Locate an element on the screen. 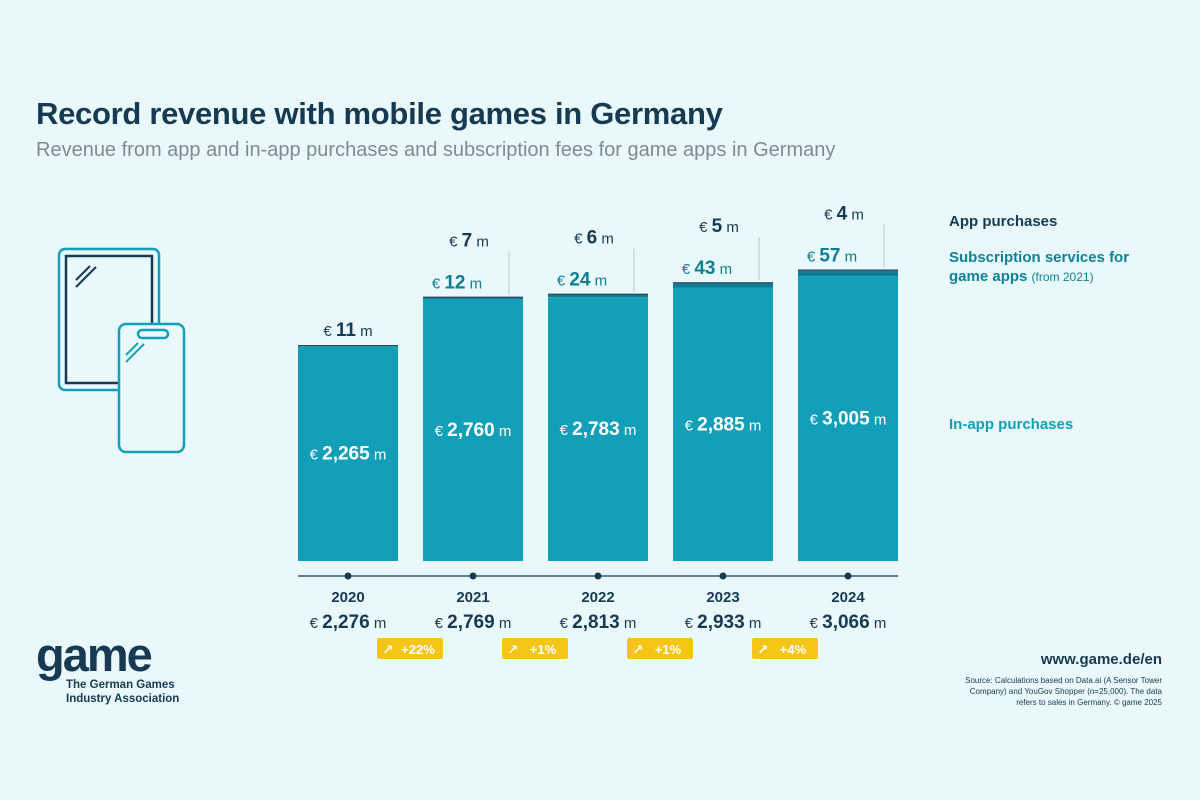  year-label-2024: 2024 is located at coordinates (848, 597).